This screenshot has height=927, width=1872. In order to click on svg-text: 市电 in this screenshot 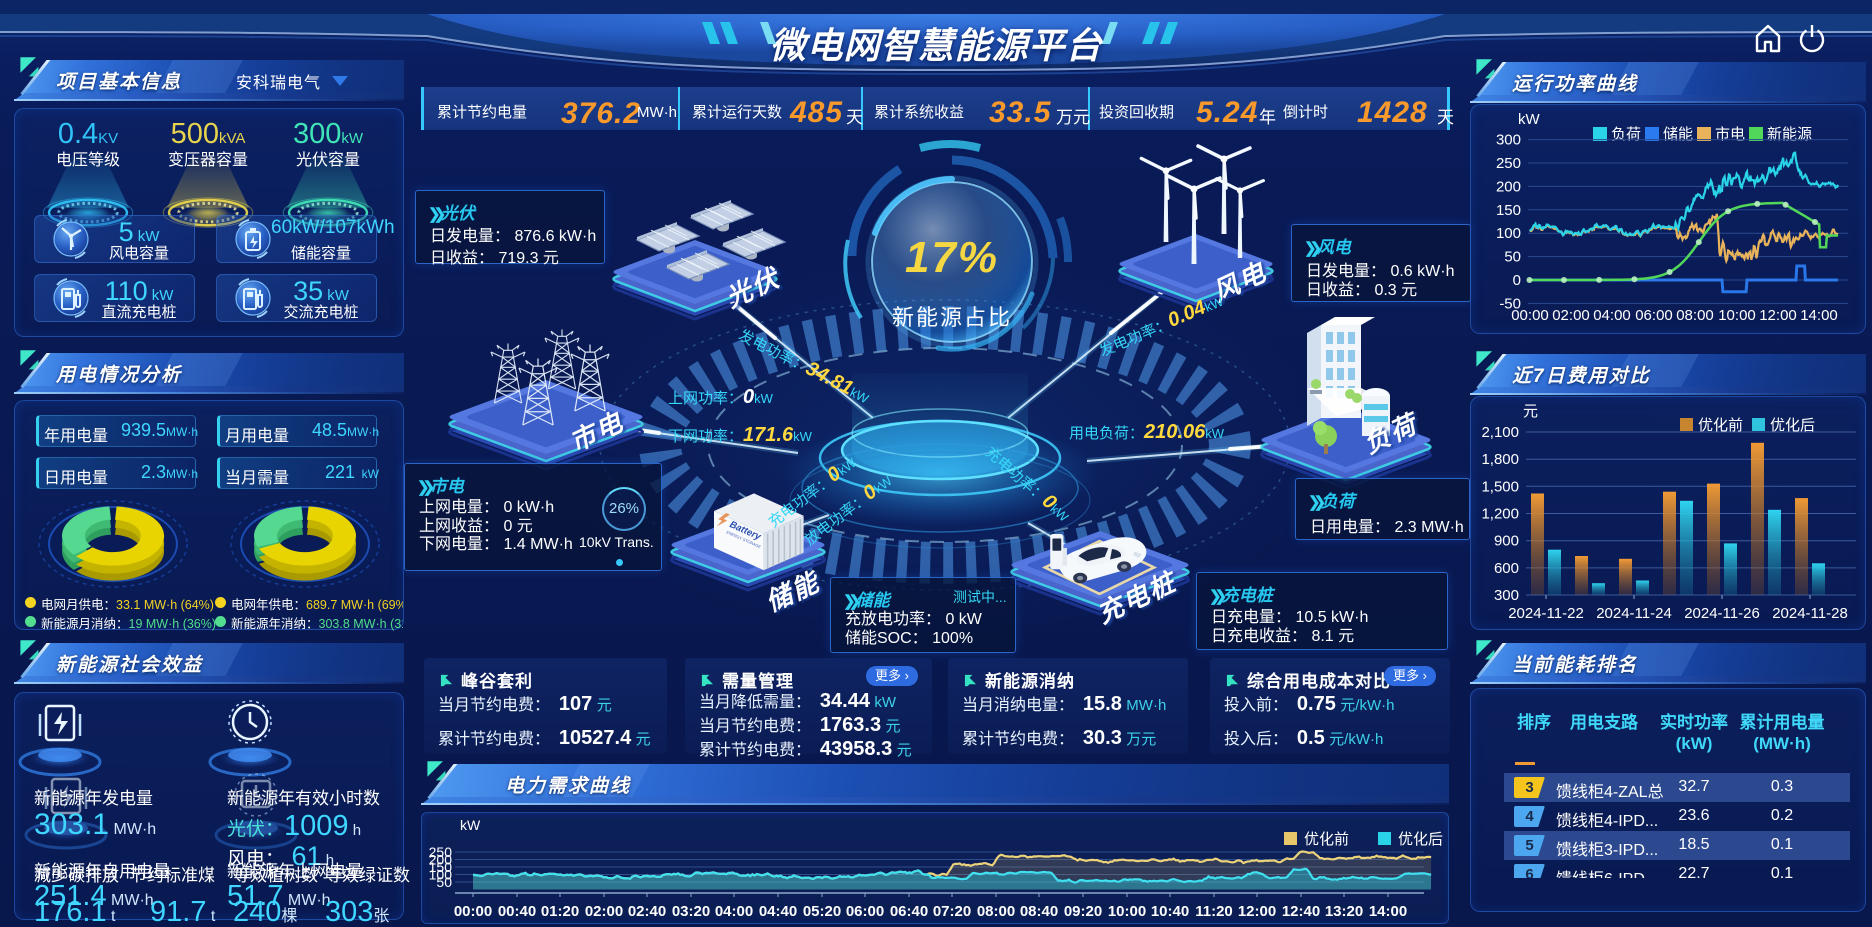, I will do `click(1730, 134)`.